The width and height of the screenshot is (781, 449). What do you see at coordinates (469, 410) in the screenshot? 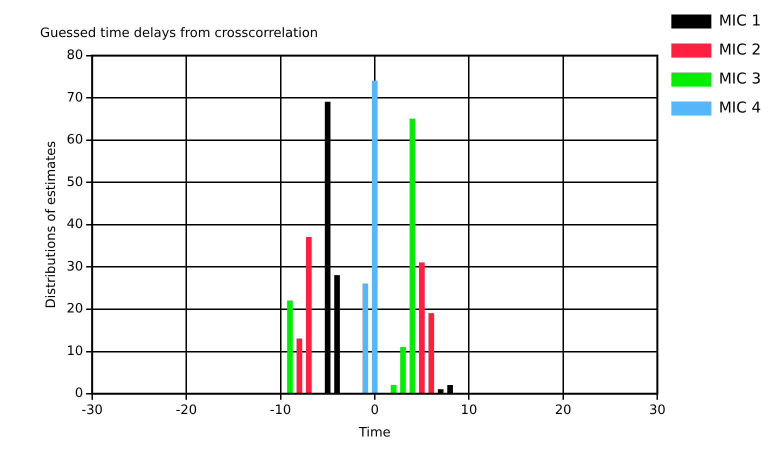
I see `x-tick-label: 10` at bounding box center [469, 410].